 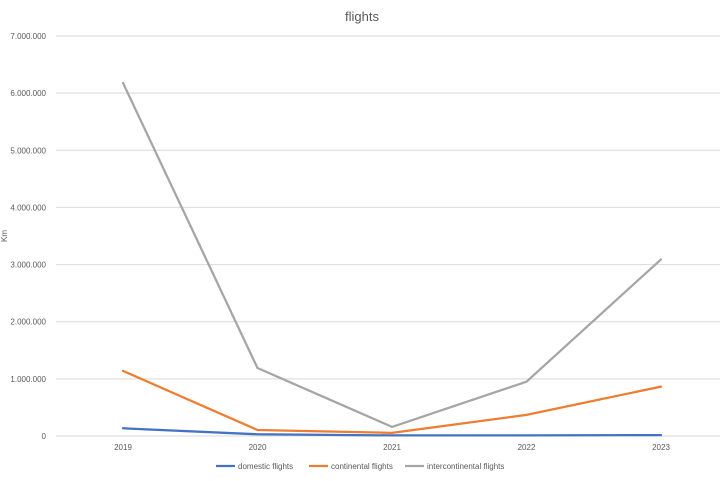 I want to click on x-tick-label: 2021, so click(x=392, y=447).